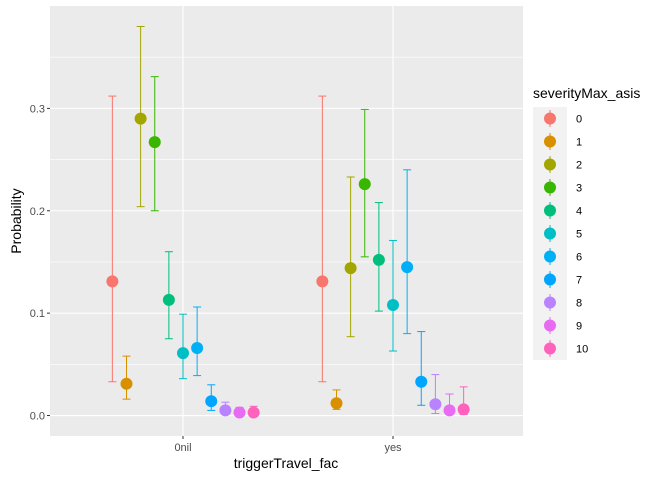 The image size is (672, 480). What do you see at coordinates (579, 120) in the screenshot?
I see `legend-label: 0` at bounding box center [579, 120].